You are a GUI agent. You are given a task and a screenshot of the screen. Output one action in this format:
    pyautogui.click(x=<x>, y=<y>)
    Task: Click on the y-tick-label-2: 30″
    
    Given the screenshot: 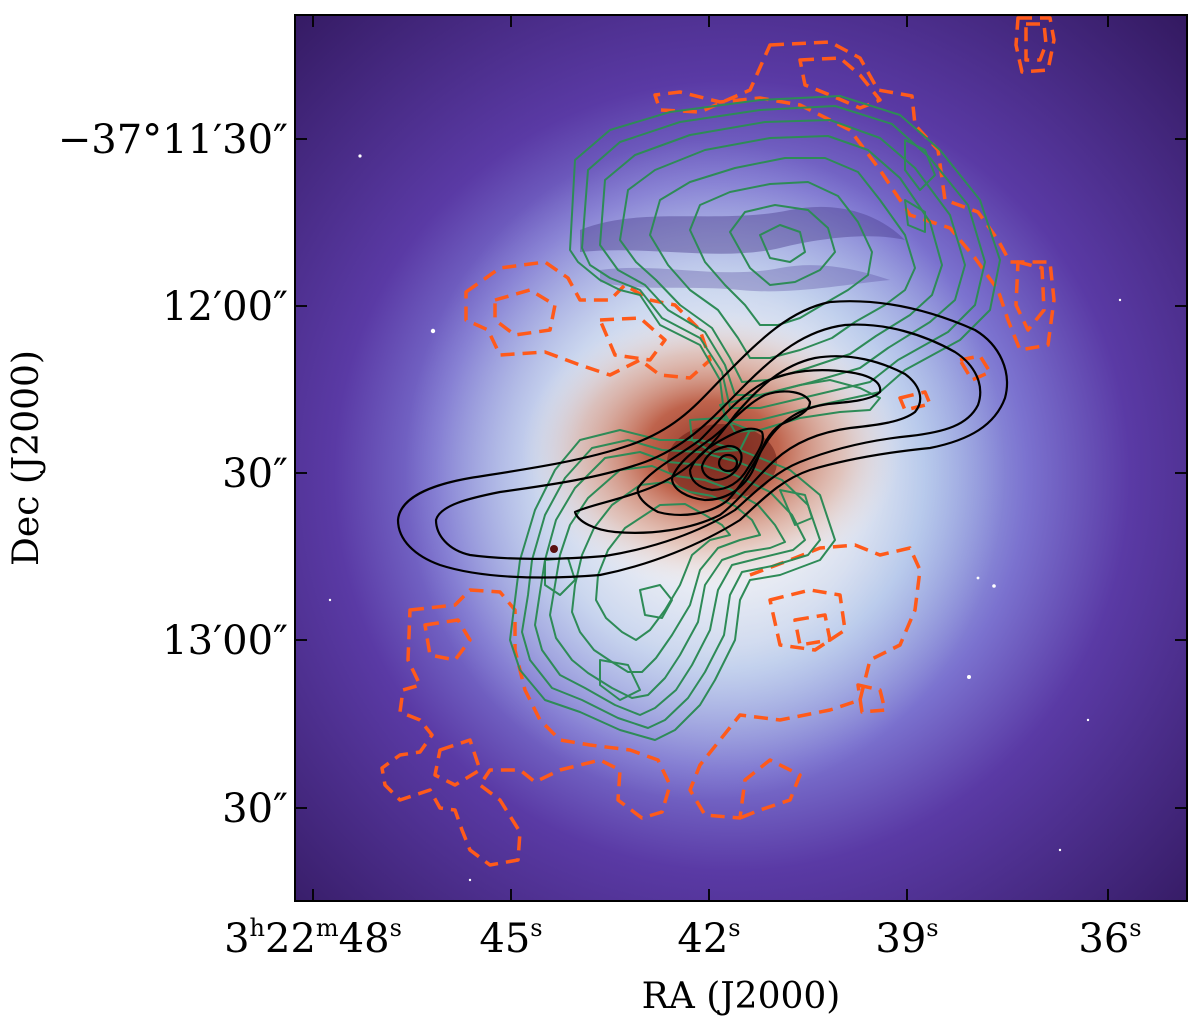 What is the action you would take?
    pyautogui.click(x=255, y=474)
    